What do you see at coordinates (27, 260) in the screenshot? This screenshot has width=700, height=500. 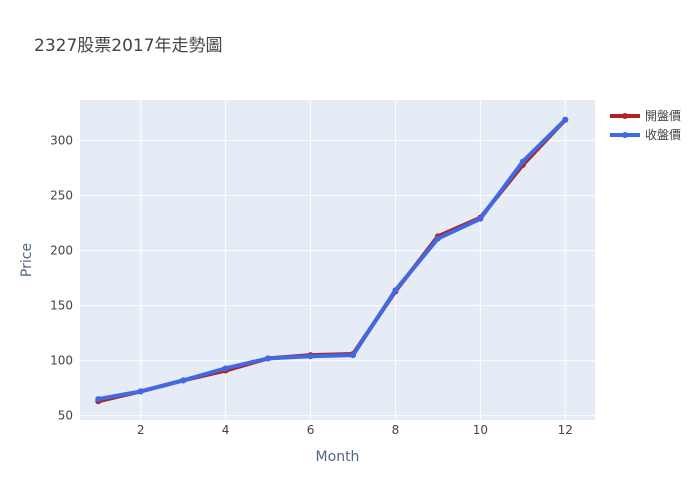 I see `y-axis-title: Price` at bounding box center [27, 260].